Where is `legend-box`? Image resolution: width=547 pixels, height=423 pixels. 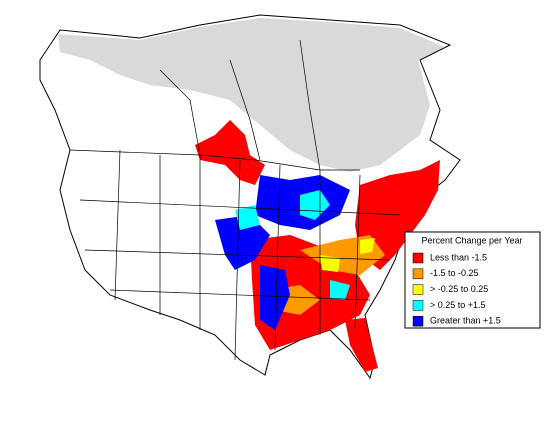 legend-box is located at coordinates (472, 280).